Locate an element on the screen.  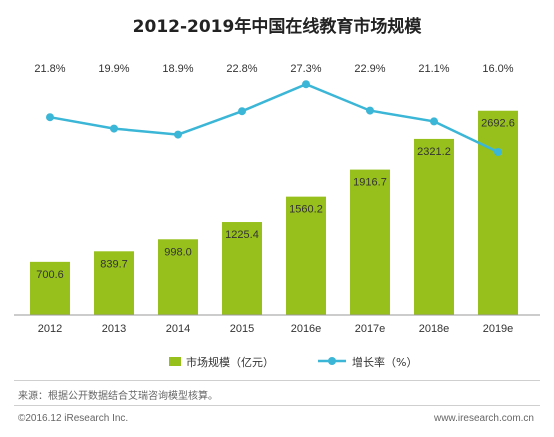
growth-line-layer is located at coordinates (274, 118).